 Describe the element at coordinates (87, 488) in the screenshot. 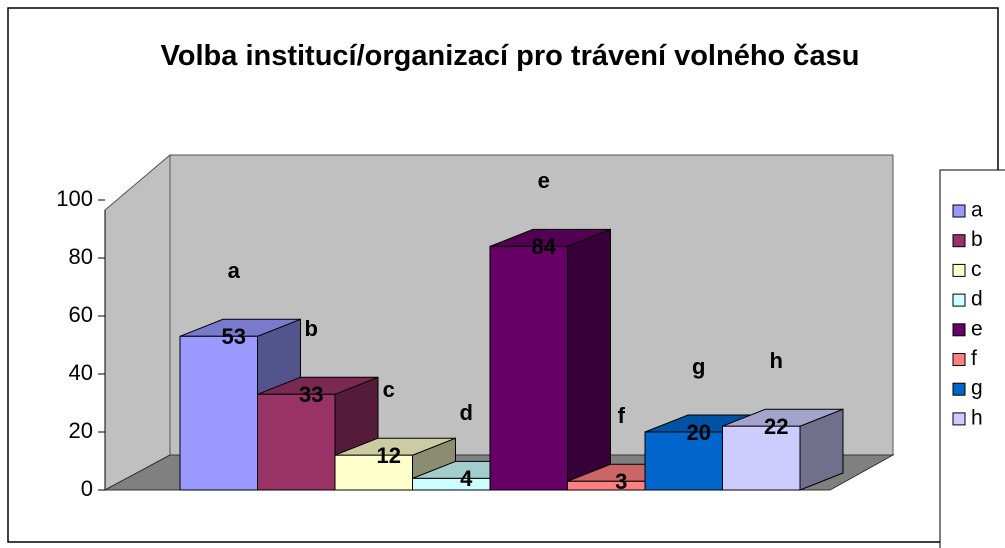

I see `y-tick-label: 0` at that location.